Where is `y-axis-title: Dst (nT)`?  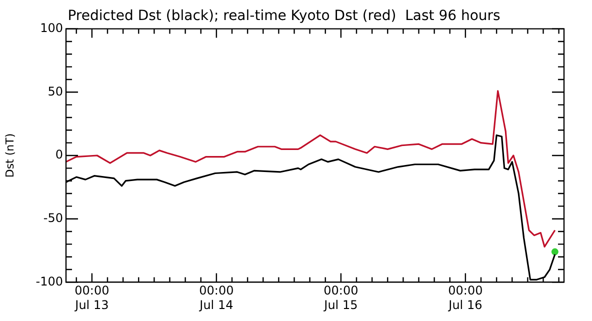 y-axis-title: Dst (nT) is located at coordinates (9, 155).